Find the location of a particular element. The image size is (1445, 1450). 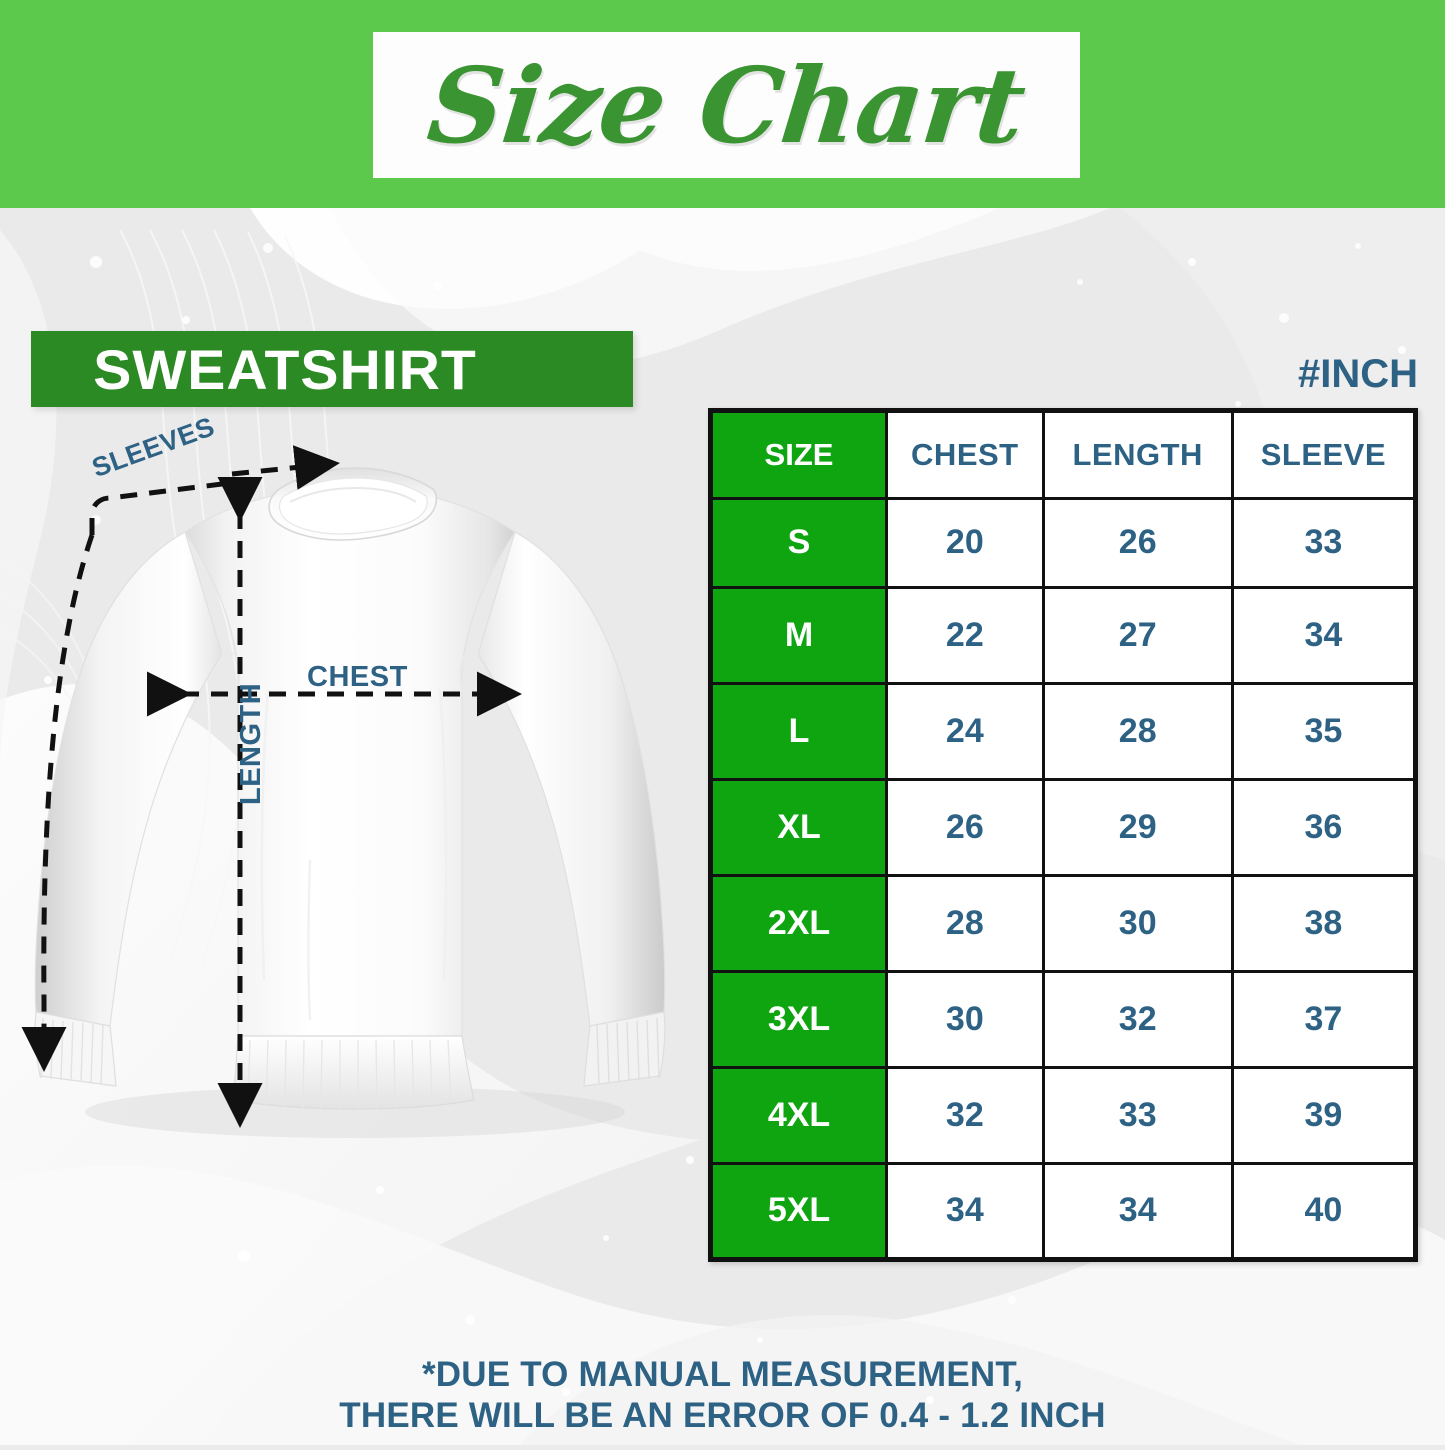

column-header-length: LENGTH is located at coordinates (1137, 454).